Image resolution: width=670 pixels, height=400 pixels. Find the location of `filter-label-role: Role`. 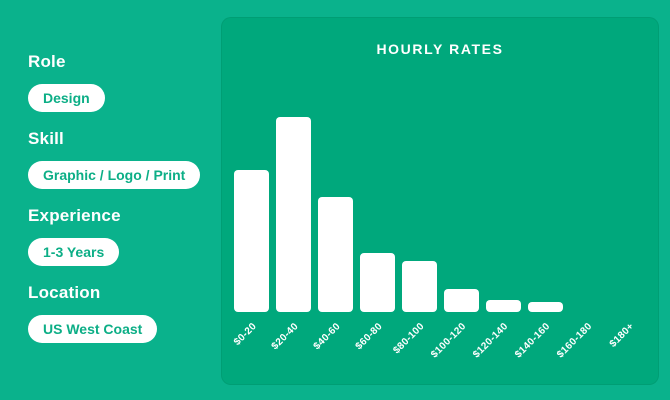

filter-label-role: Role is located at coordinates (47, 61).